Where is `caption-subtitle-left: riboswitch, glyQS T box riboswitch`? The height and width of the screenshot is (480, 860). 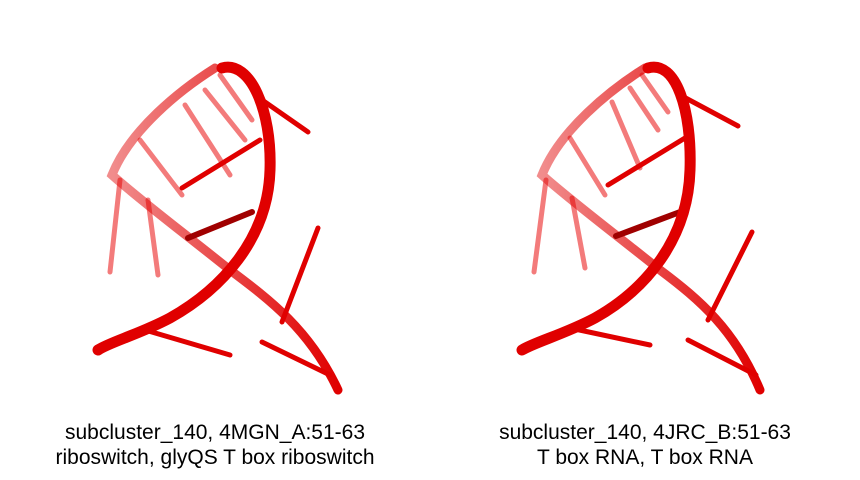 caption-subtitle-left: riboswitch, glyQS T box riboswitch is located at coordinates (215, 457).